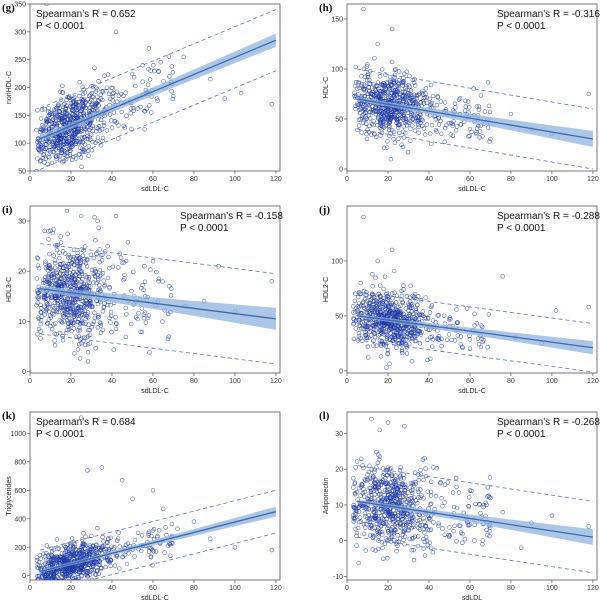  Describe the element at coordinates (326, 496) in the screenshot. I see `y-axis-label: Adiponectin` at that location.